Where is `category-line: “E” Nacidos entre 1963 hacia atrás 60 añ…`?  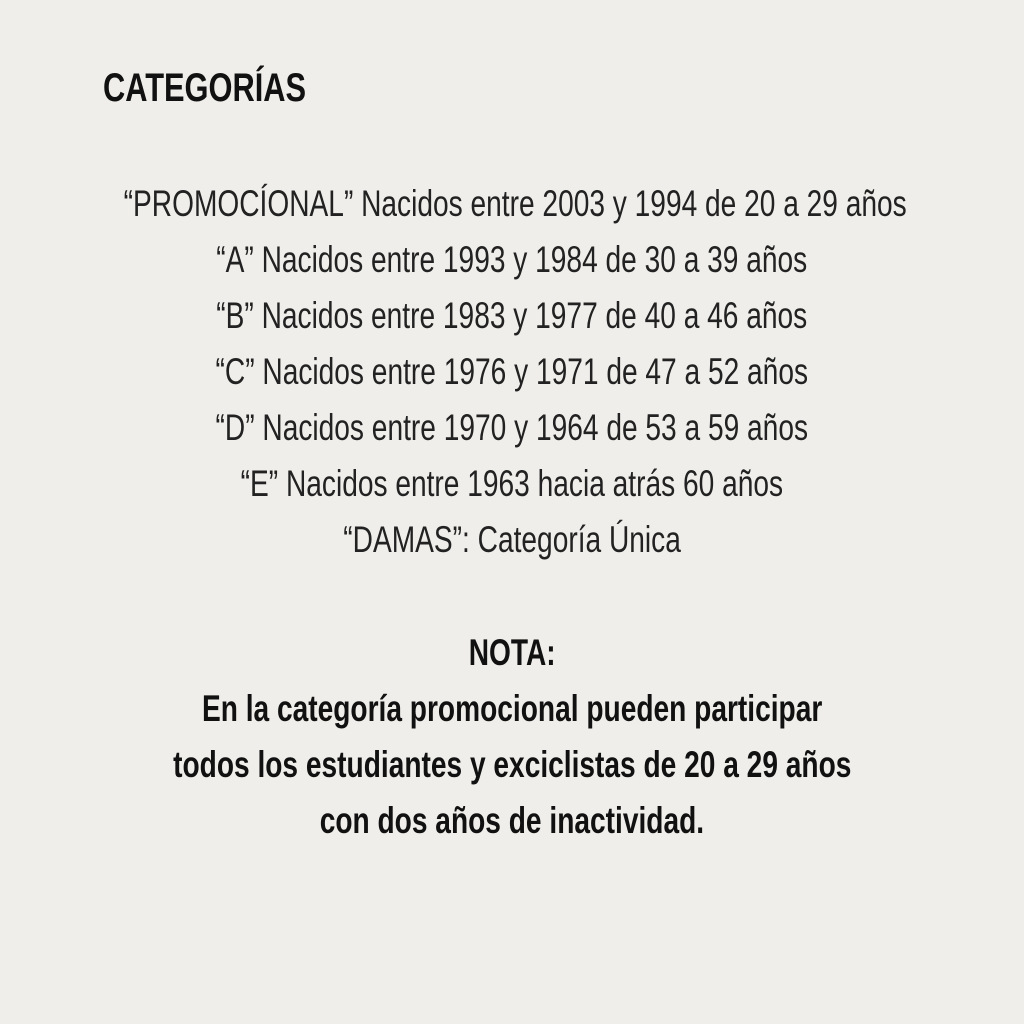
category-line: “E” Nacidos entre 1963 hacia atrás 60 añ… is located at coordinates (512, 483).